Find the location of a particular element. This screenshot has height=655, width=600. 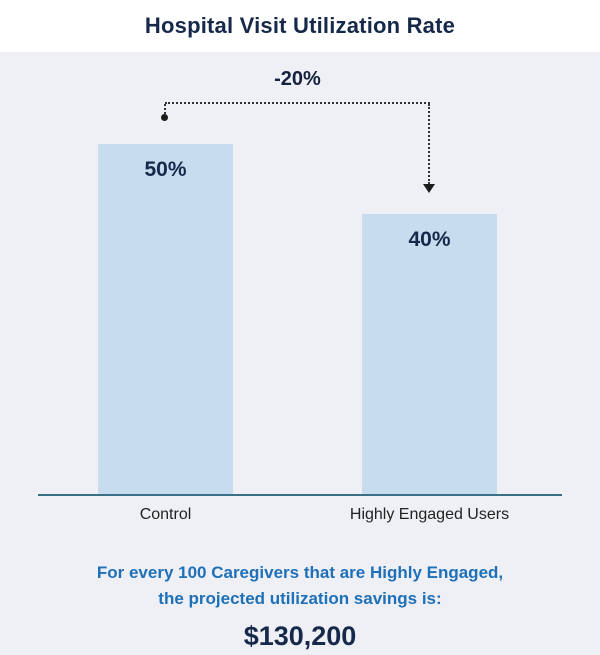

bar-control: 50% is located at coordinates (165, 319).